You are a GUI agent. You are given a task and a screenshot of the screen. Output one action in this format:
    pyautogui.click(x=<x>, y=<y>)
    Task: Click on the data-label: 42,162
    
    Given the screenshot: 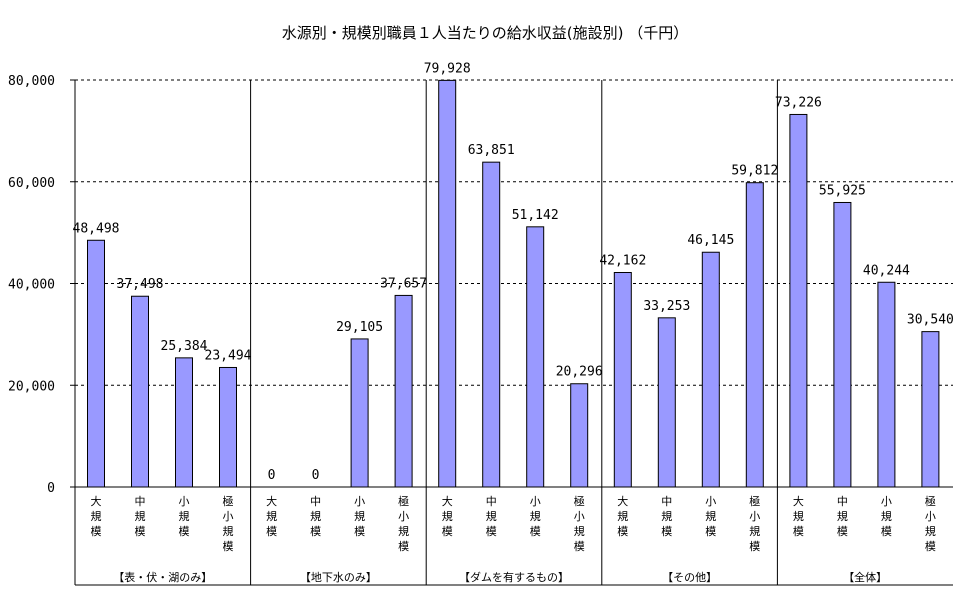 What is the action you would take?
    pyautogui.click(x=622, y=261)
    